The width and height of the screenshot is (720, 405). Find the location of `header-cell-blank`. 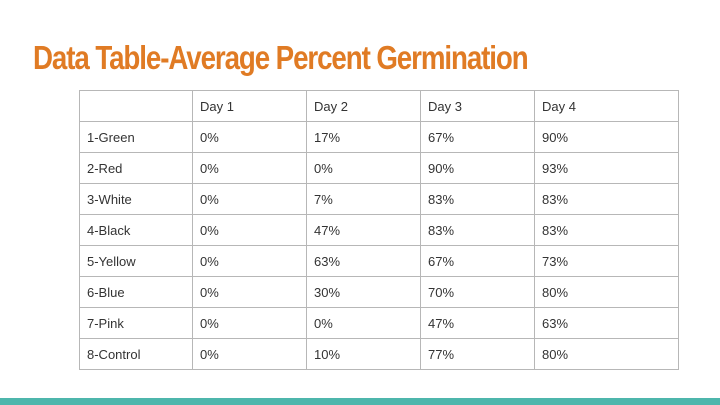

header-cell-blank is located at coordinates (136, 106).